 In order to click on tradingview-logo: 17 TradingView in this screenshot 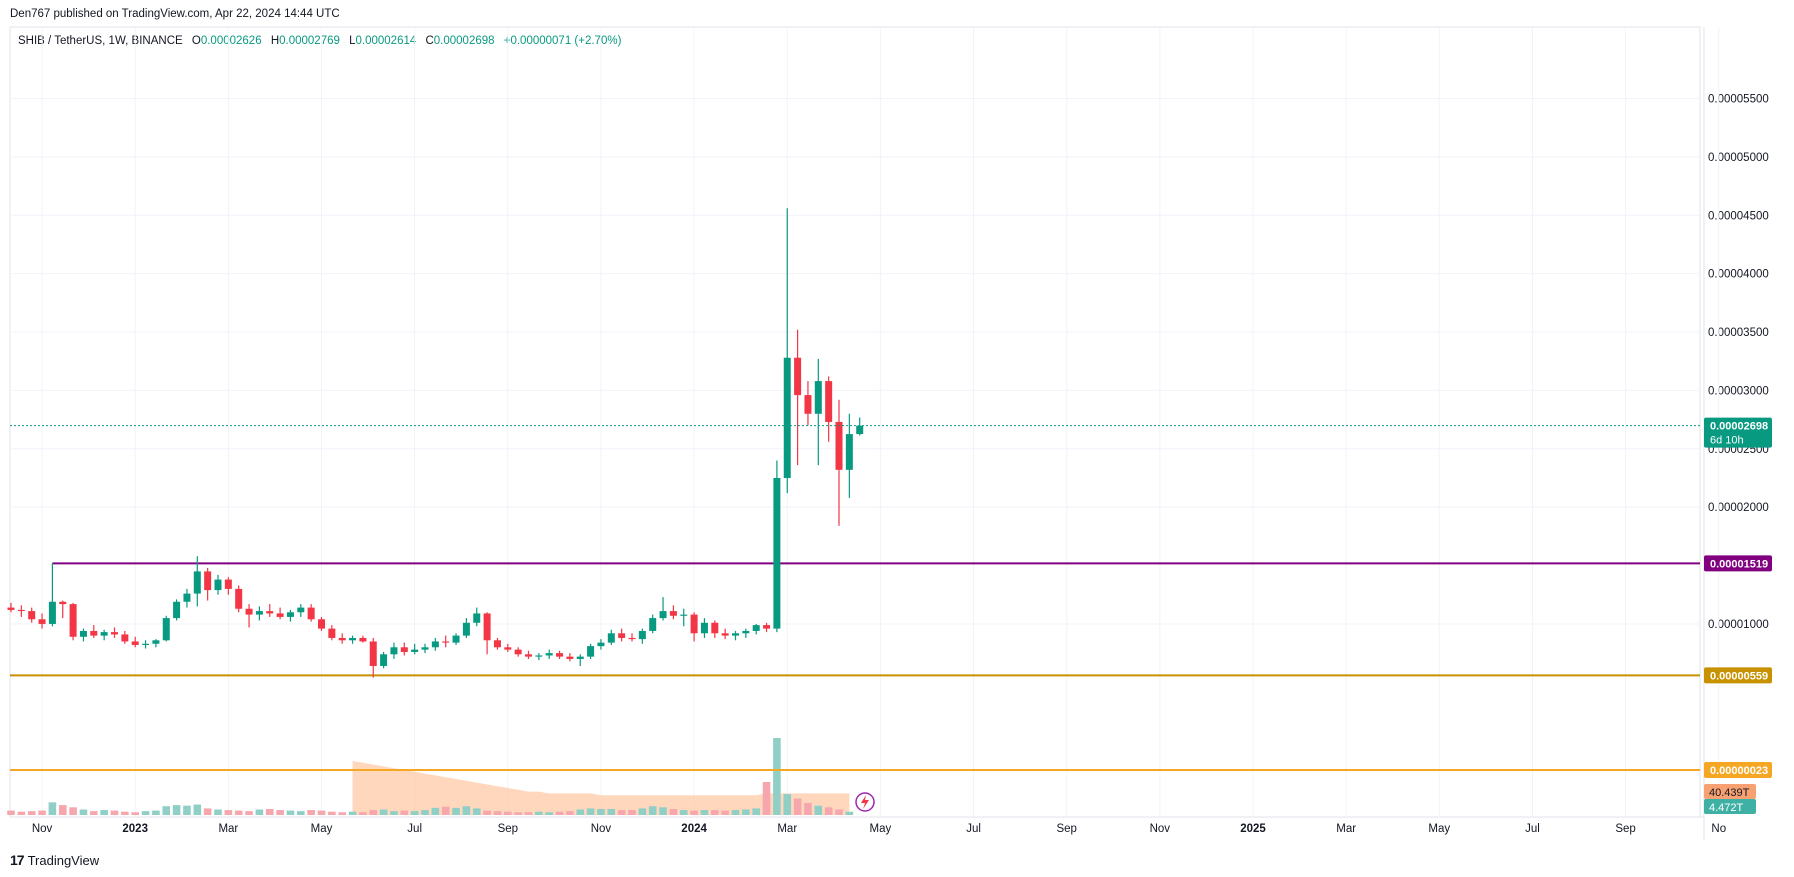, I will do `click(54, 860)`.